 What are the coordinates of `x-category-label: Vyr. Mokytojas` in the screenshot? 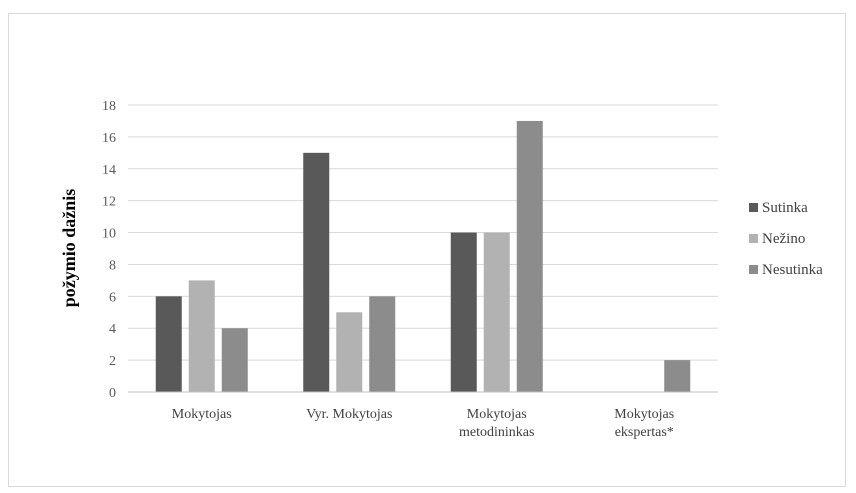 It's located at (349, 414).